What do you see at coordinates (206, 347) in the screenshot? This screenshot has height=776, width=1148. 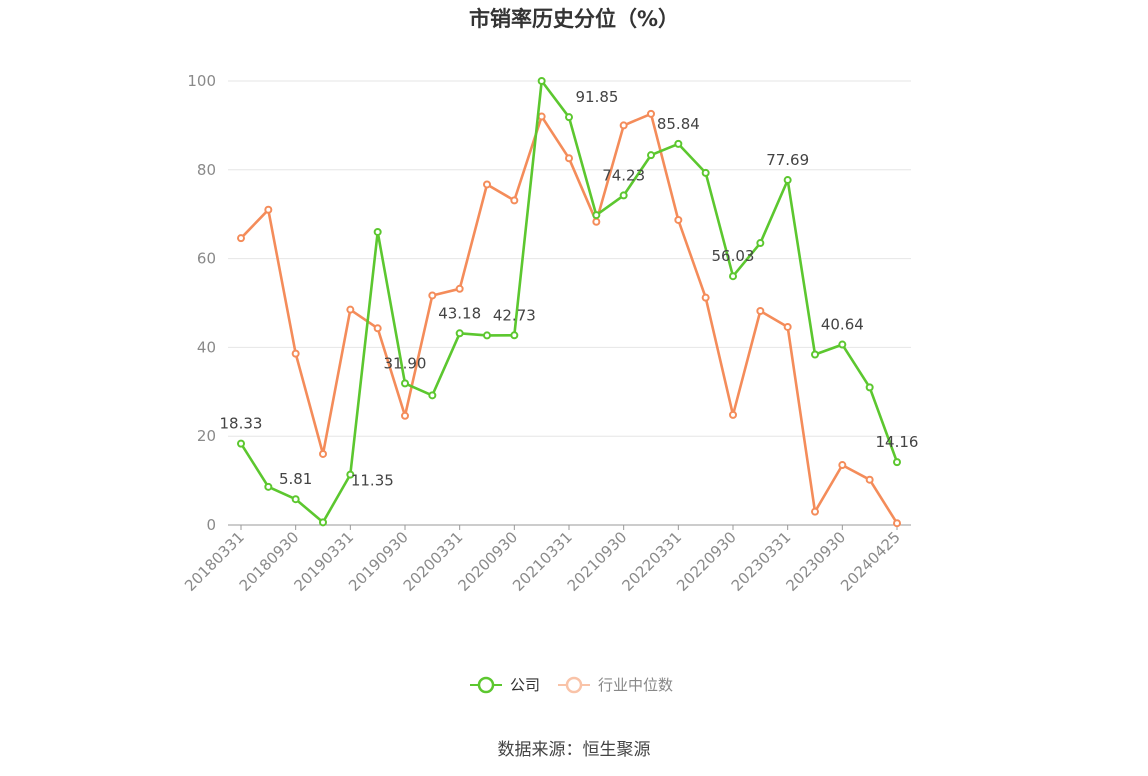 I see `y-tick-label: 40` at bounding box center [206, 347].